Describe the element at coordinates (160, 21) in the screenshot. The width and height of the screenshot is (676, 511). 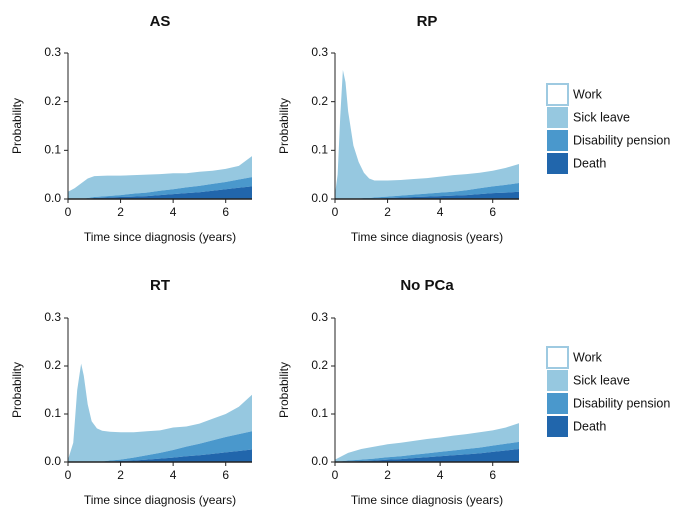
I see `panel-title: AS` at that location.